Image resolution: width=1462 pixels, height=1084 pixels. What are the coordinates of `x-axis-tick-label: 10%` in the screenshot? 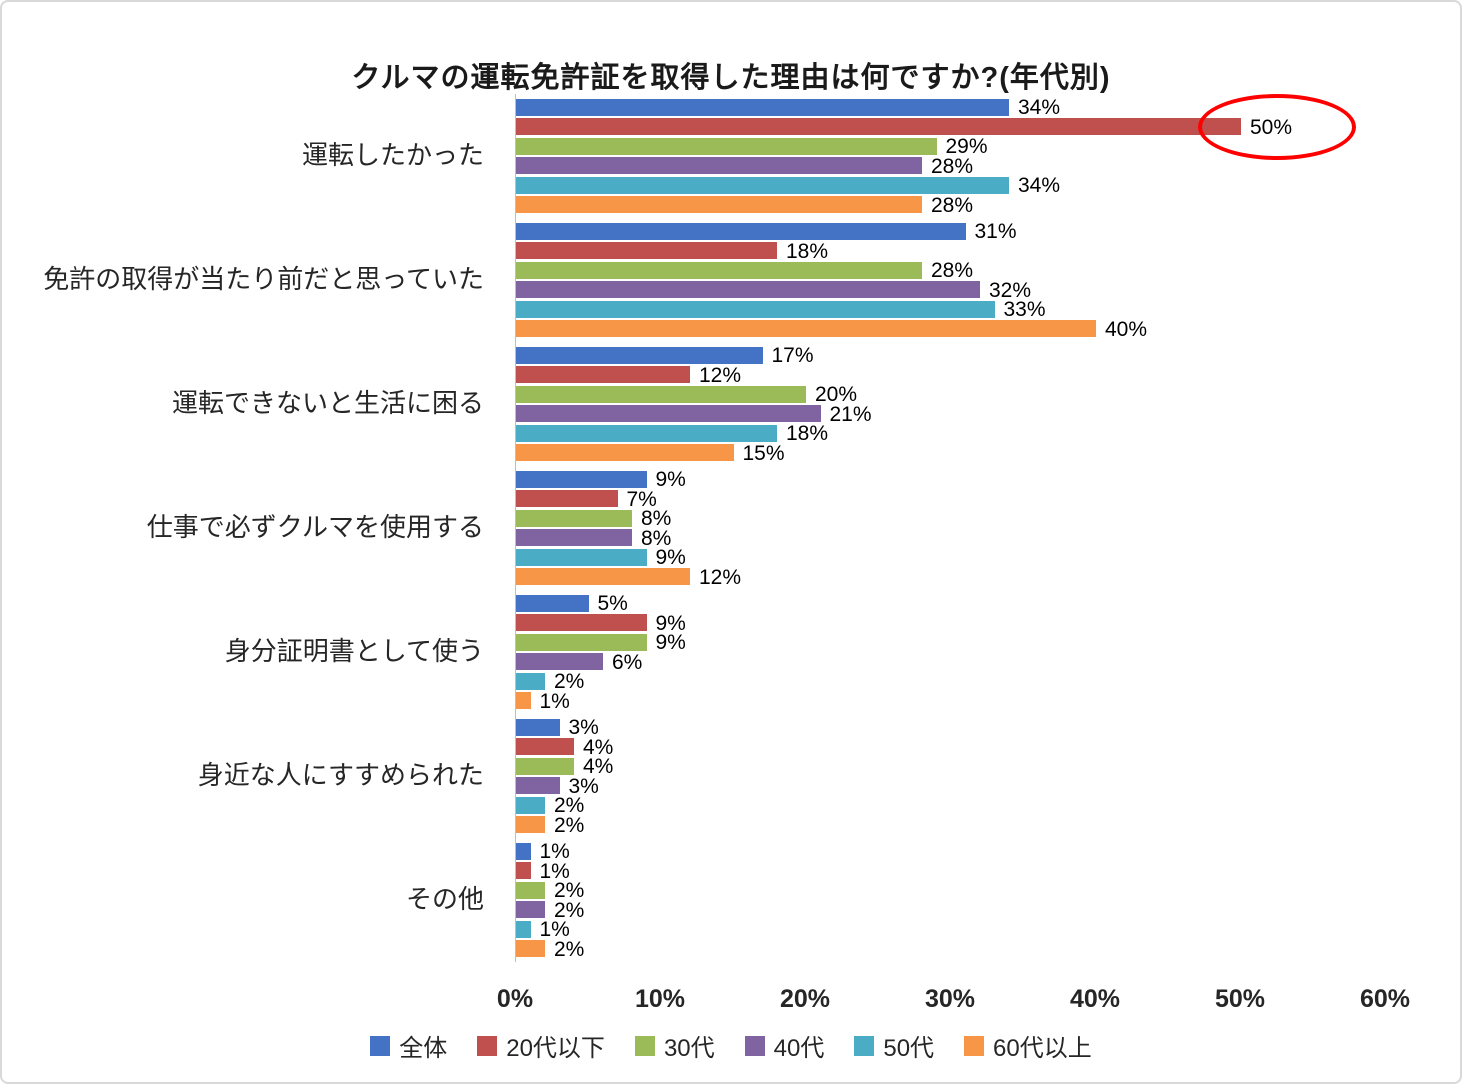 It's located at (660, 999).